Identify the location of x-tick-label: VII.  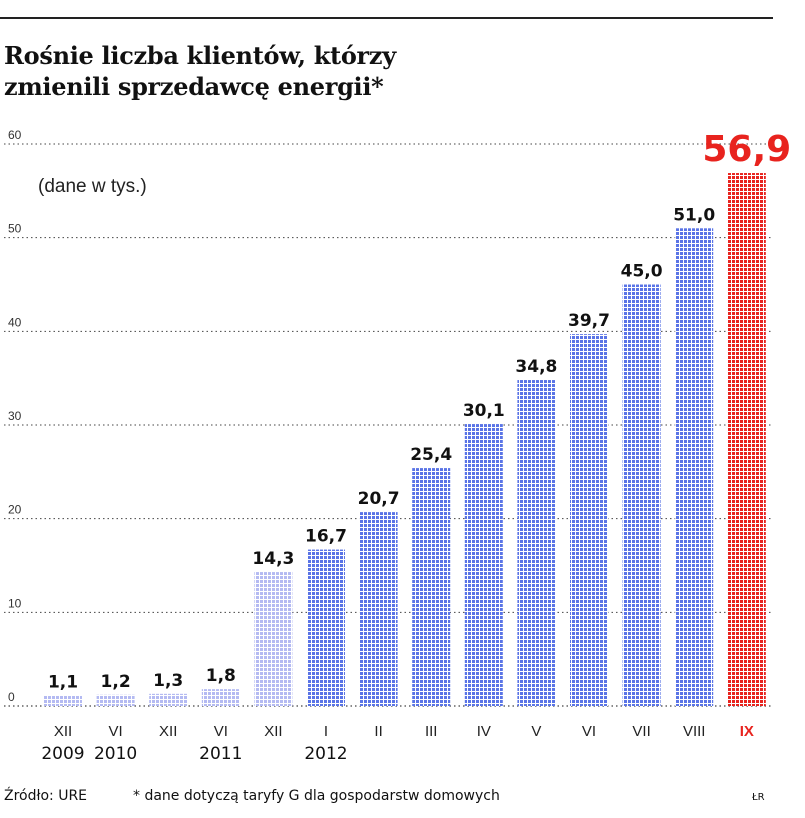
(641, 731).